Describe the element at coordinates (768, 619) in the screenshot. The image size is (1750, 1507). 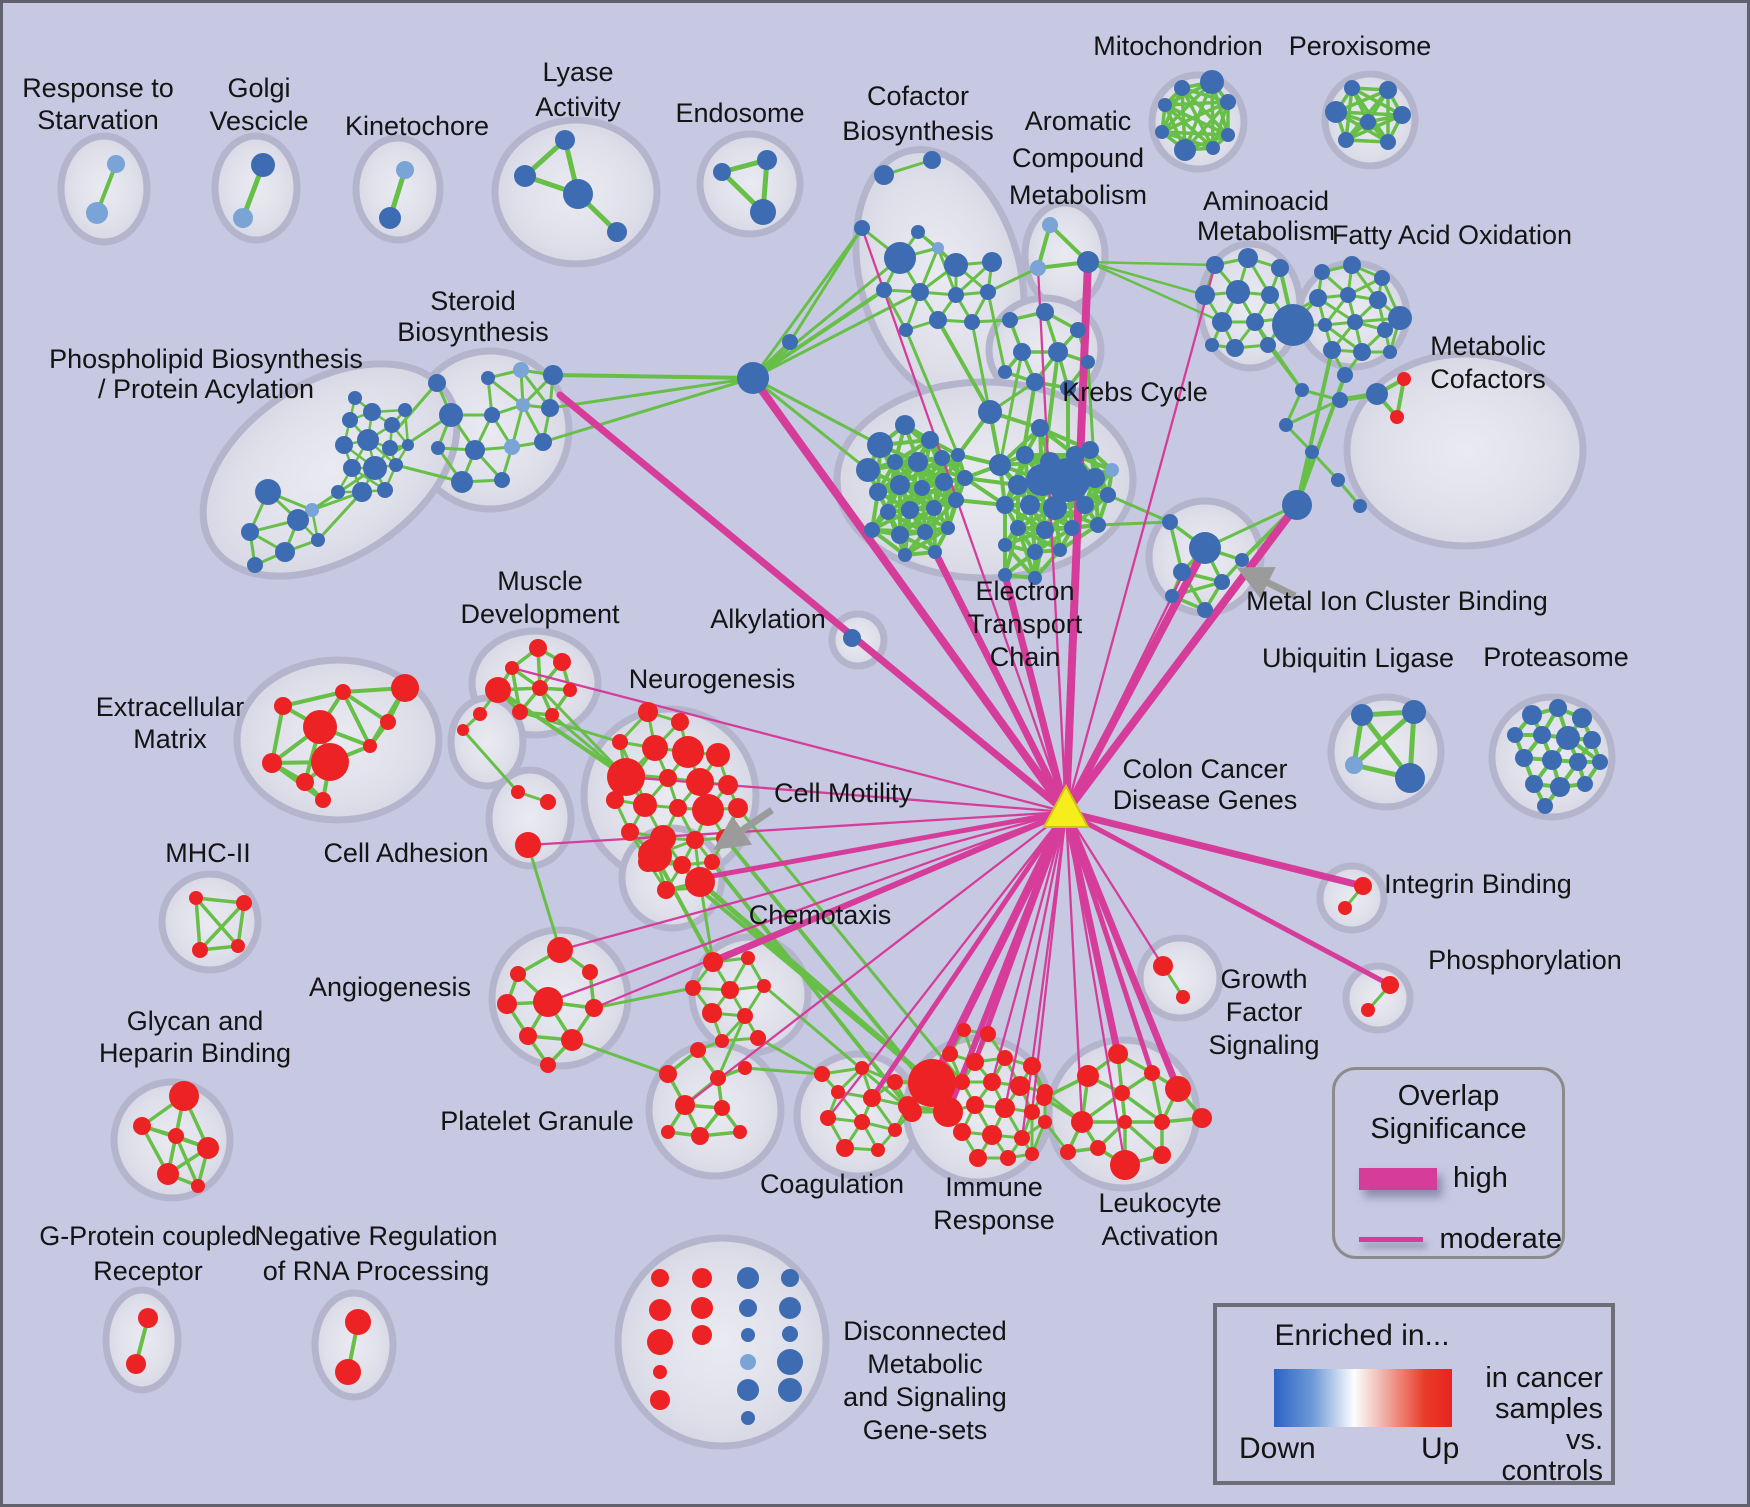
I see `cluster-label-alkylation: Alkylation` at that location.